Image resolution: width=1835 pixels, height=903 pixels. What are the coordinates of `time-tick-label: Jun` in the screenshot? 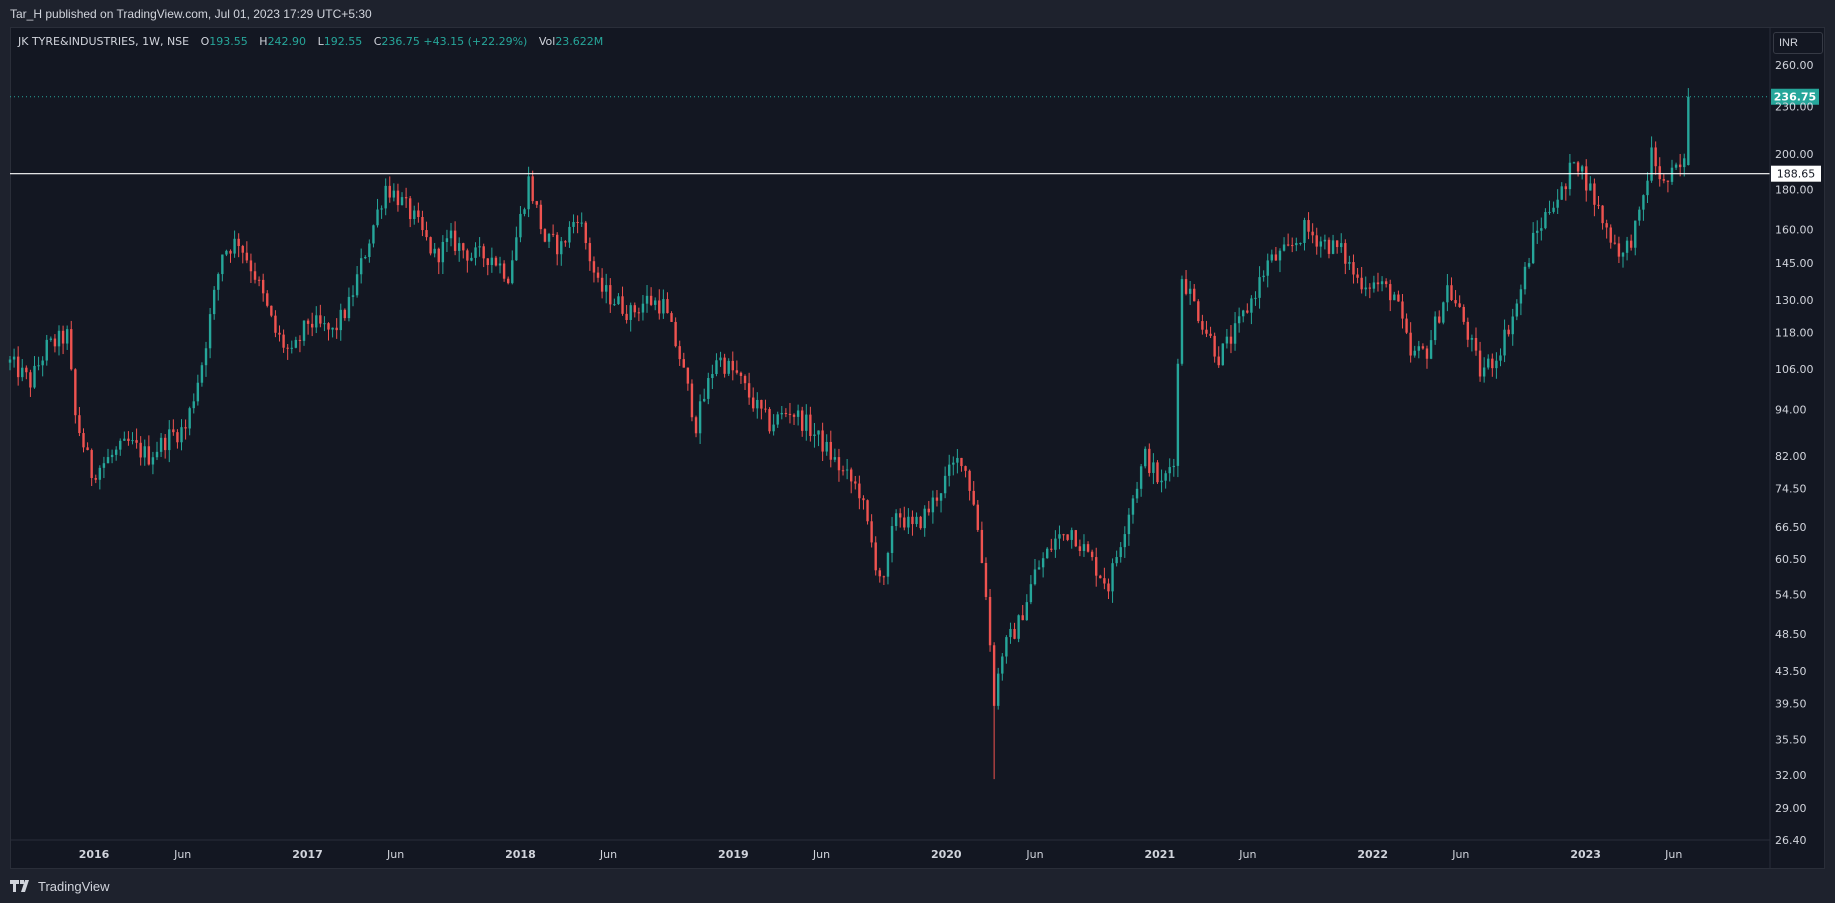 It's located at (1247, 854).